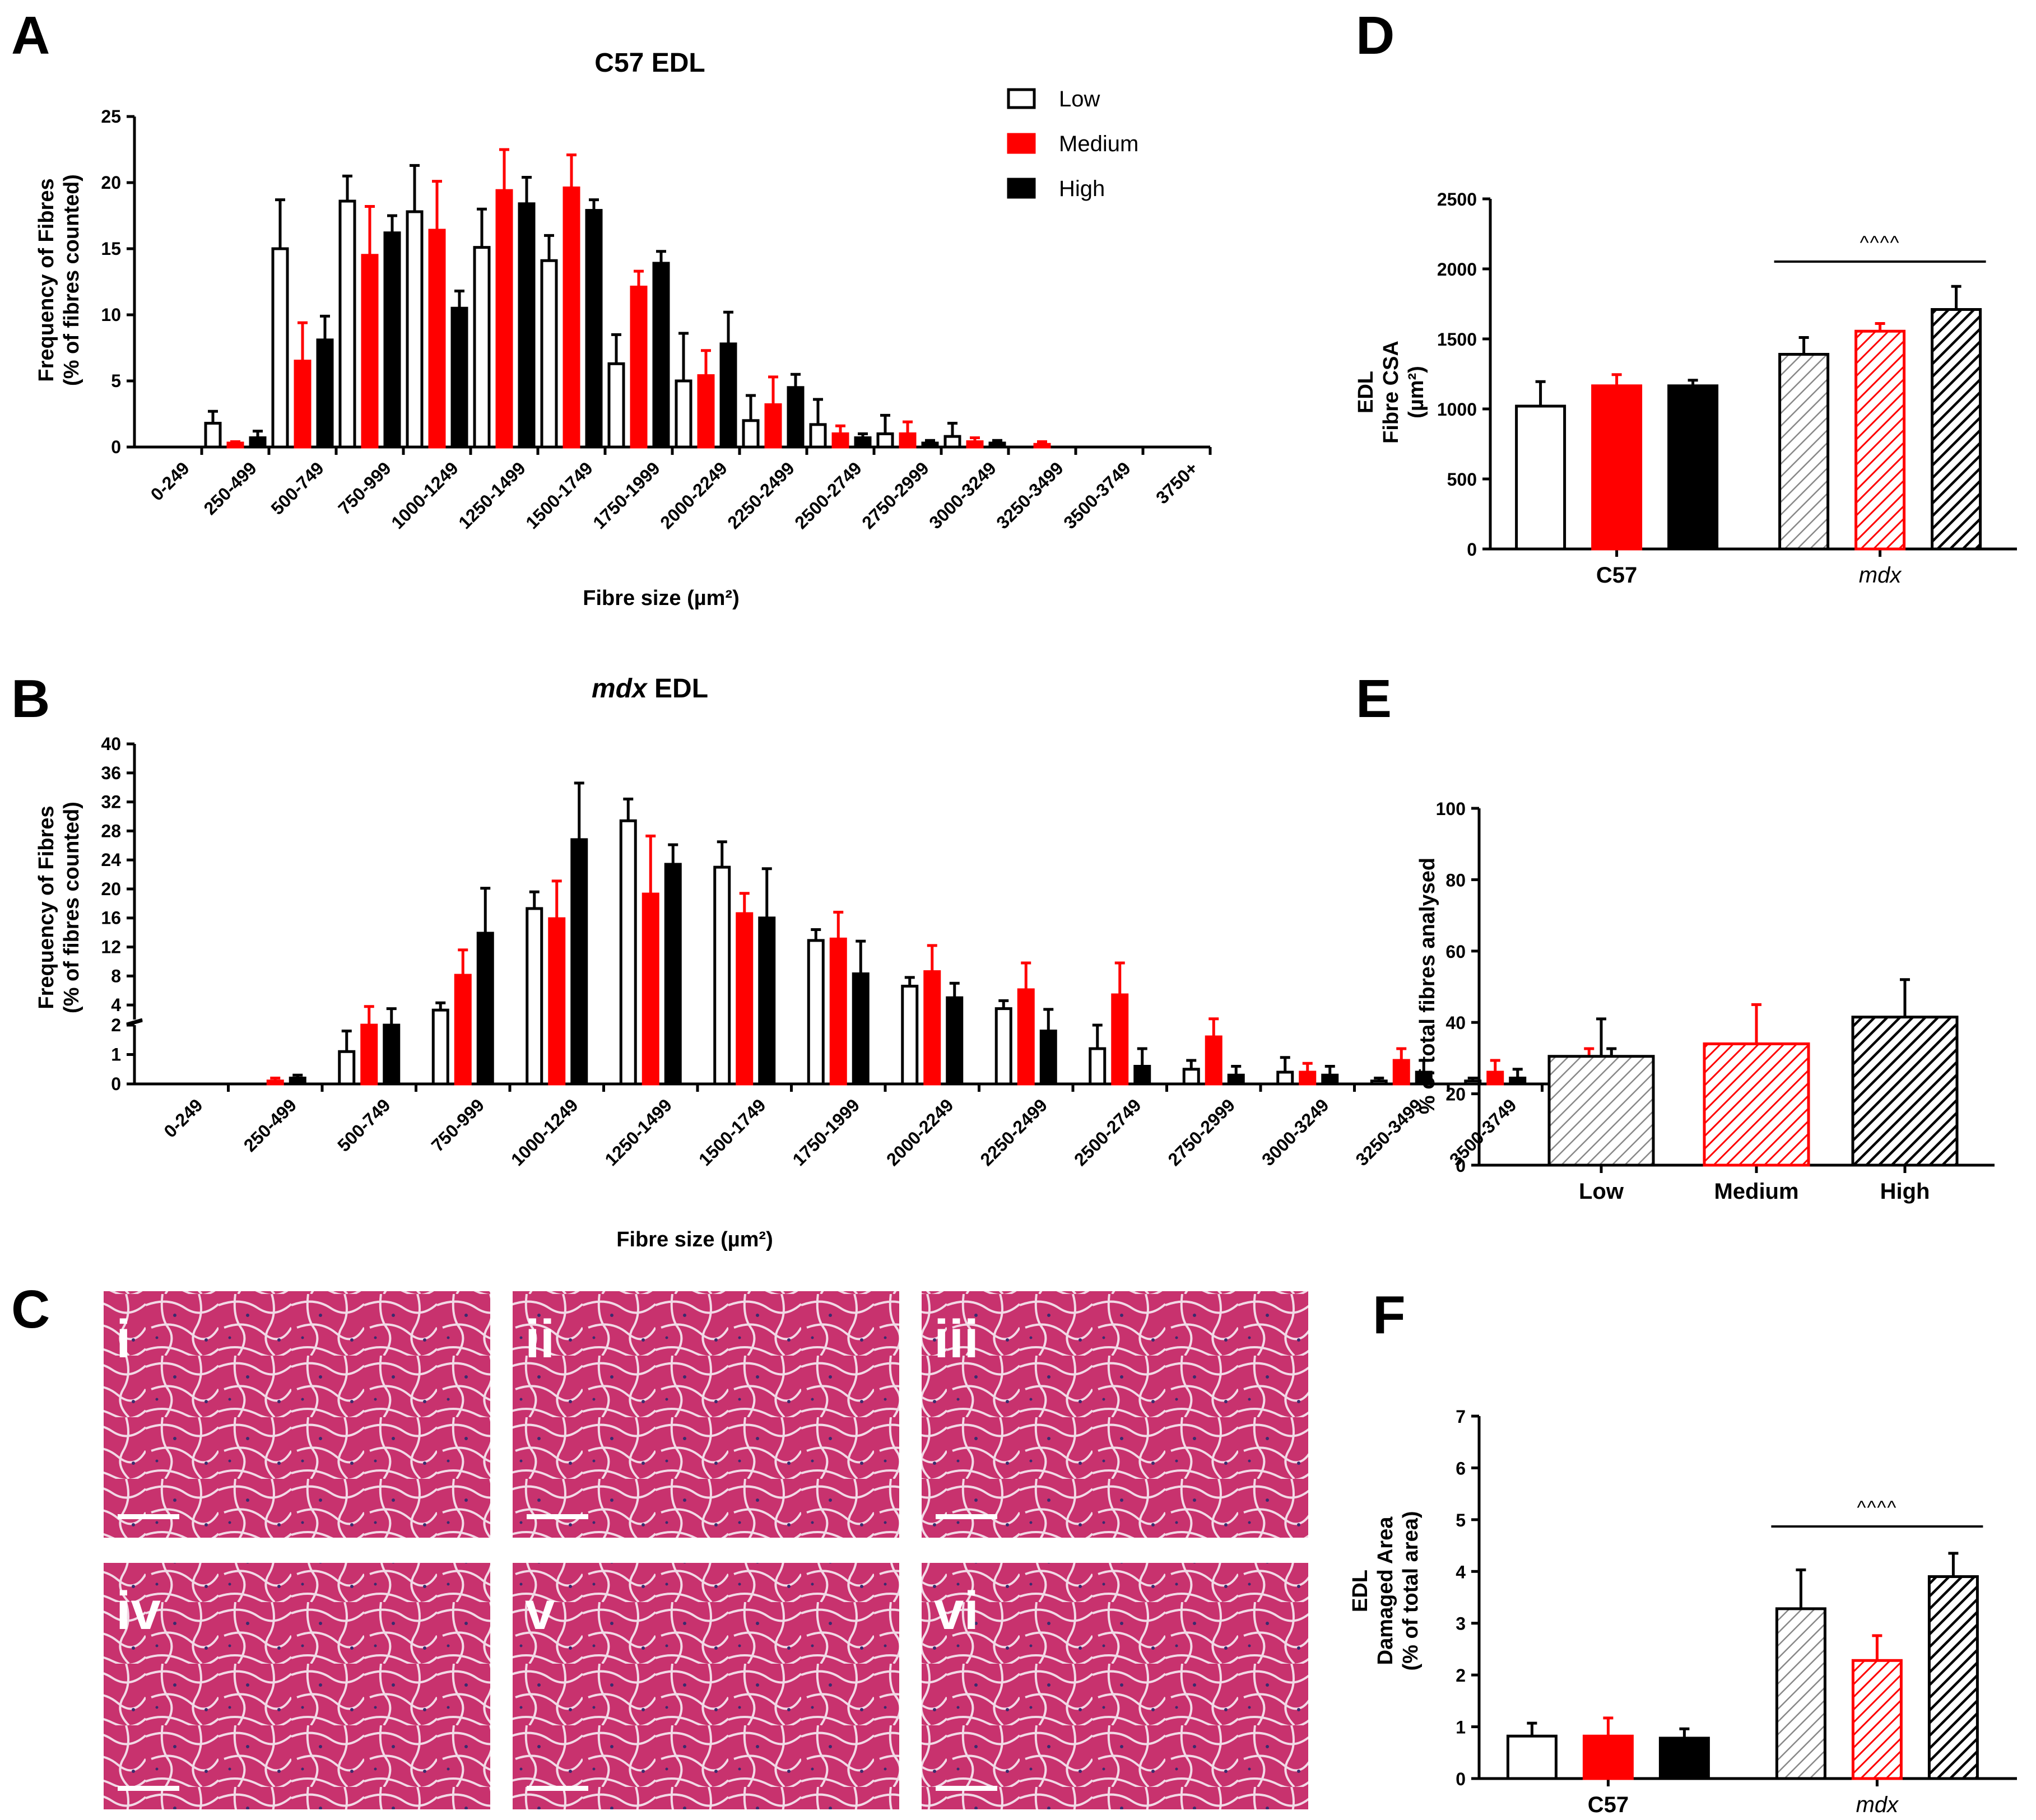  Describe the element at coordinates (1295, 1132) in the screenshot. I see `panel-b-xtick-label: 3000-3249` at that location.